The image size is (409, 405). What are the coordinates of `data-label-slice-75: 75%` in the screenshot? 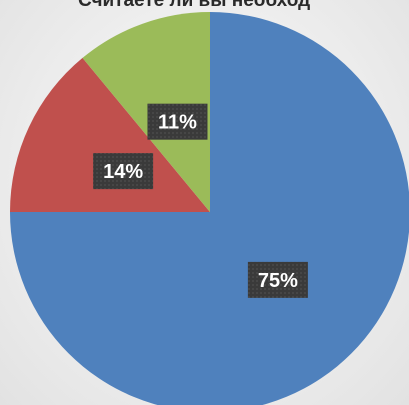 It's located at (277, 279).